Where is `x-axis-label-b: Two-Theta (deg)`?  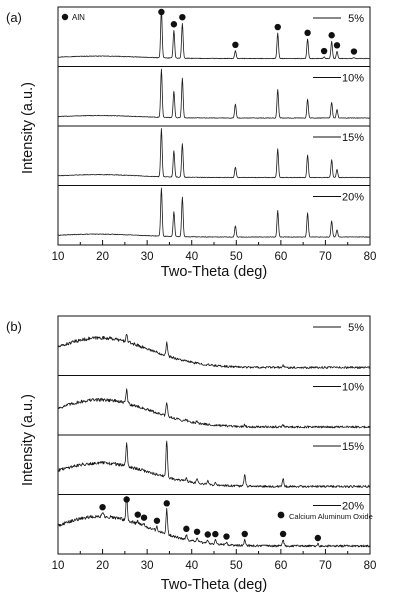
x-axis-label-b: Two-Theta (deg) is located at coordinates (214, 585).